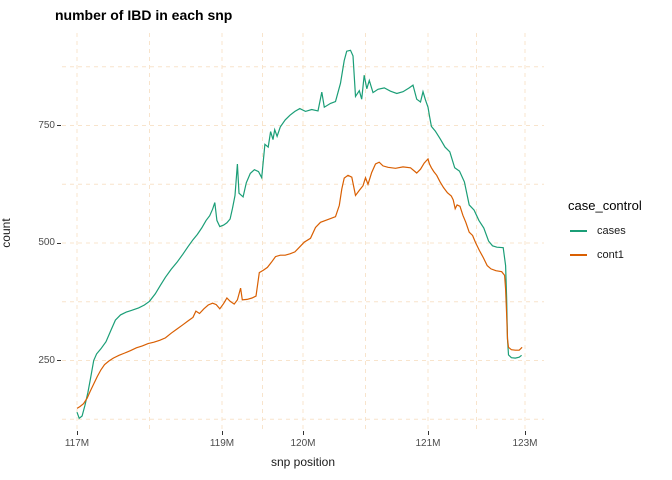 This screenshot has width=672, height=480. Describe the element at coordinates (46, 242) in the screenshot. I see `y-tick-label: 500` at that location.